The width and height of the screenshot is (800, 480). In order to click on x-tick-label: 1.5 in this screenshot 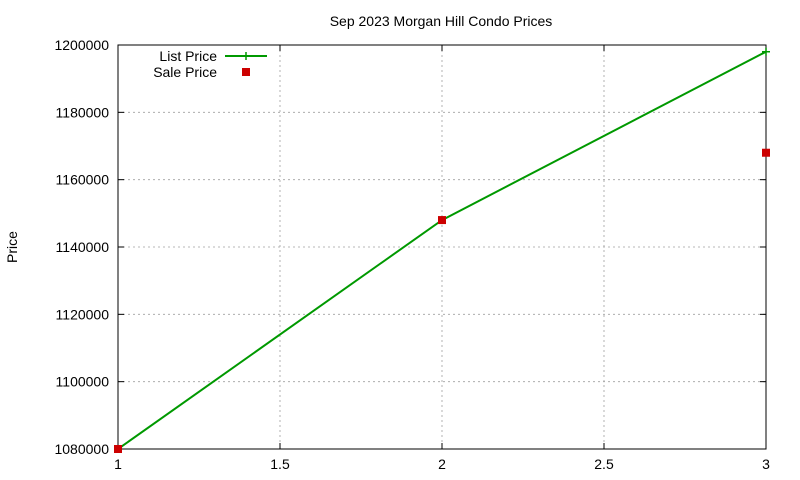, I will do `click(280, 464)`.